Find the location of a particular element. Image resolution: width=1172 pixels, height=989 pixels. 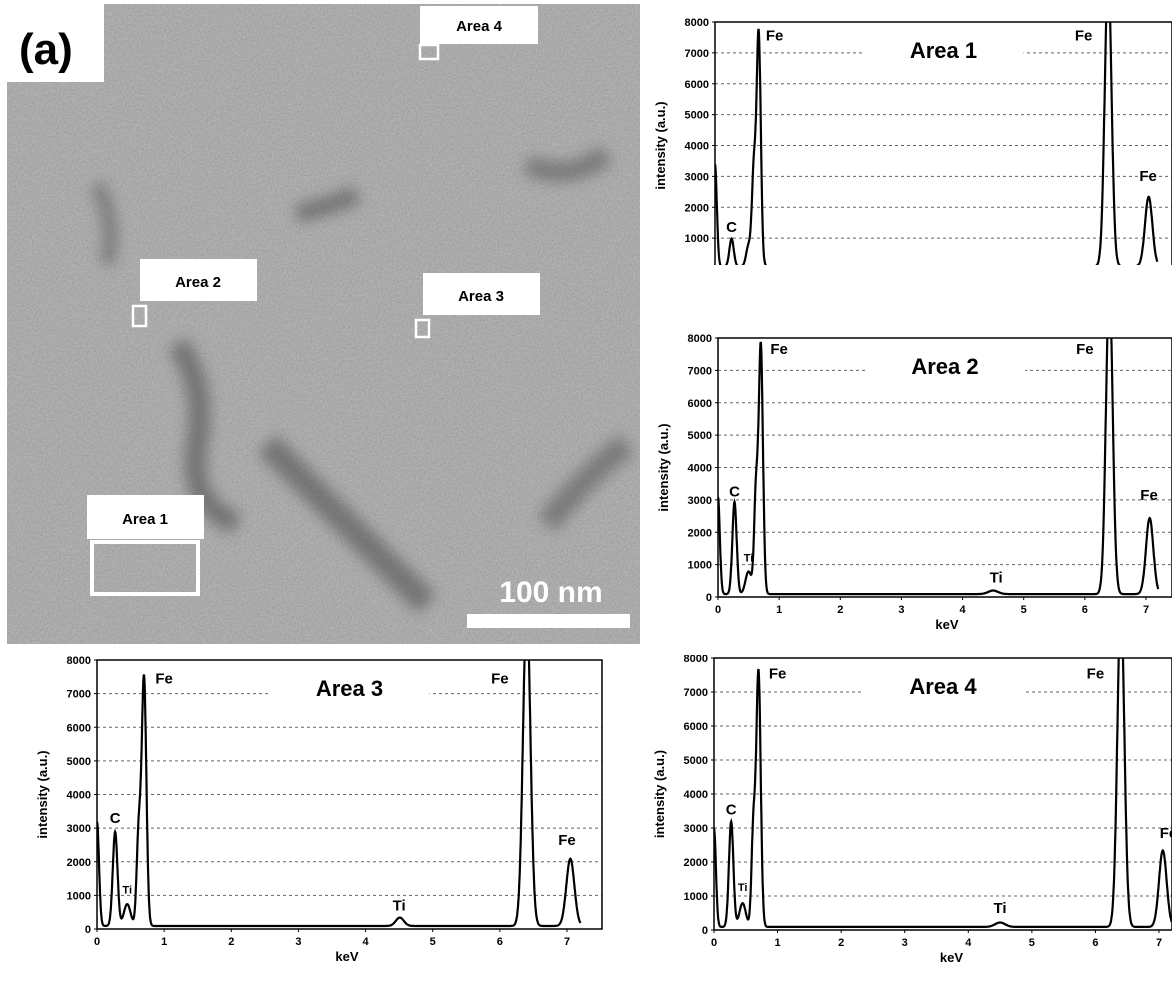

chart-4-y-tick-label: 4000 is located at coordinates (696, 795).